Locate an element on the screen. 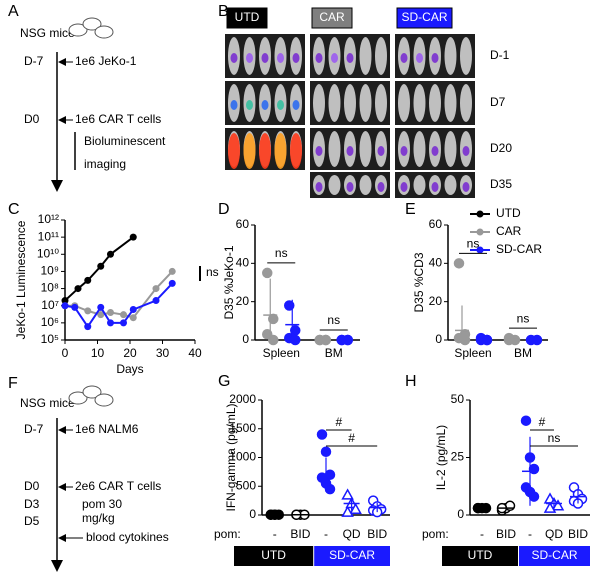 Image resolution: width=600 pixels, height=572 pixels. x-tick-label: - is located at coordinates (326, 534).